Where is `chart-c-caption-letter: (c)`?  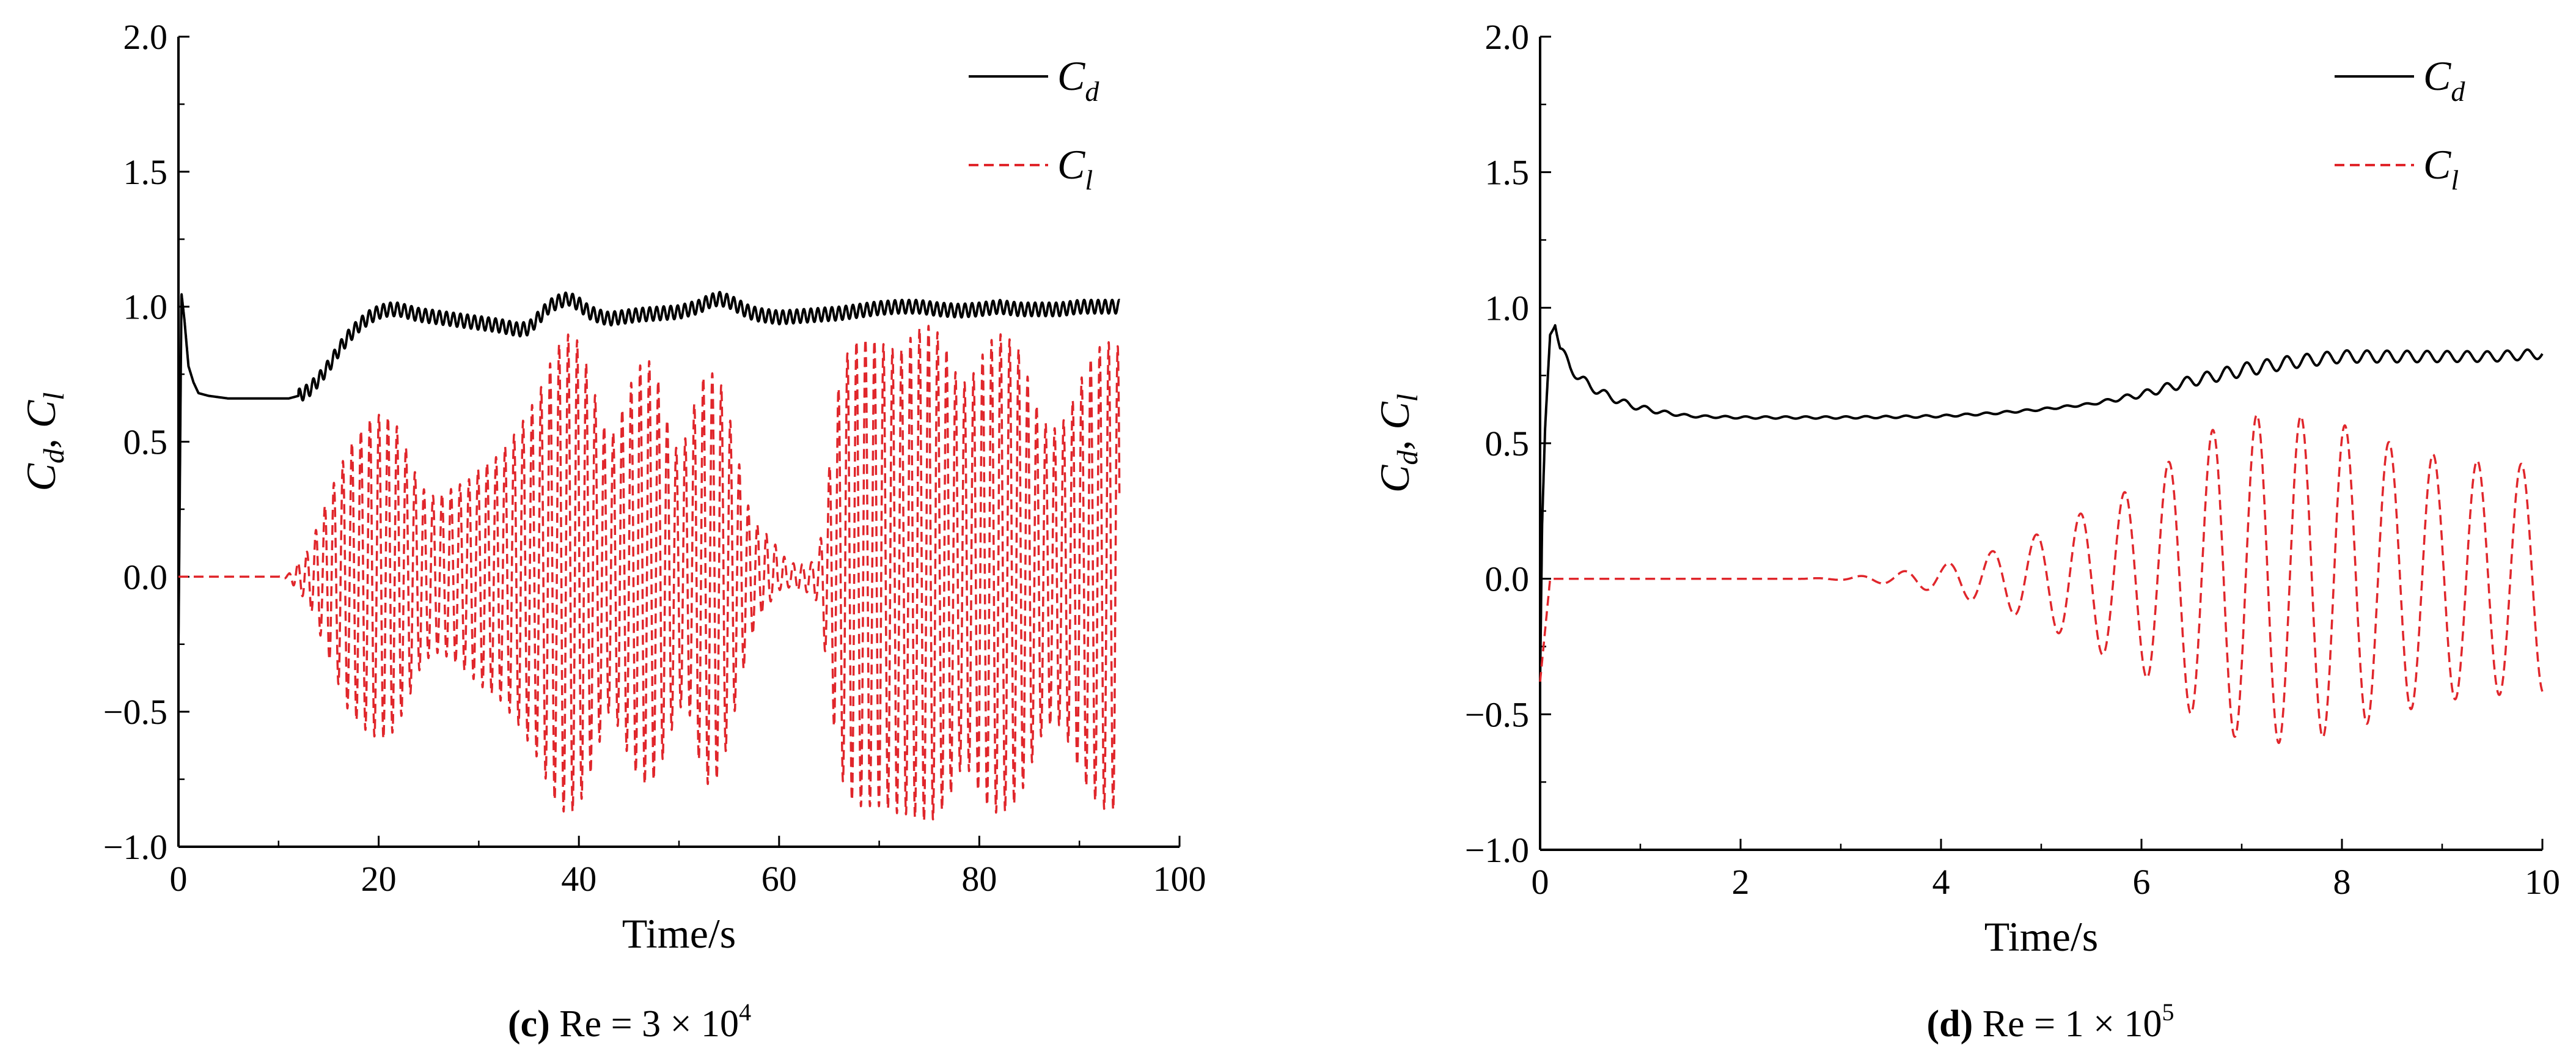 chart-c-caption-letter: (c) is located at coordinates (529, 1024).